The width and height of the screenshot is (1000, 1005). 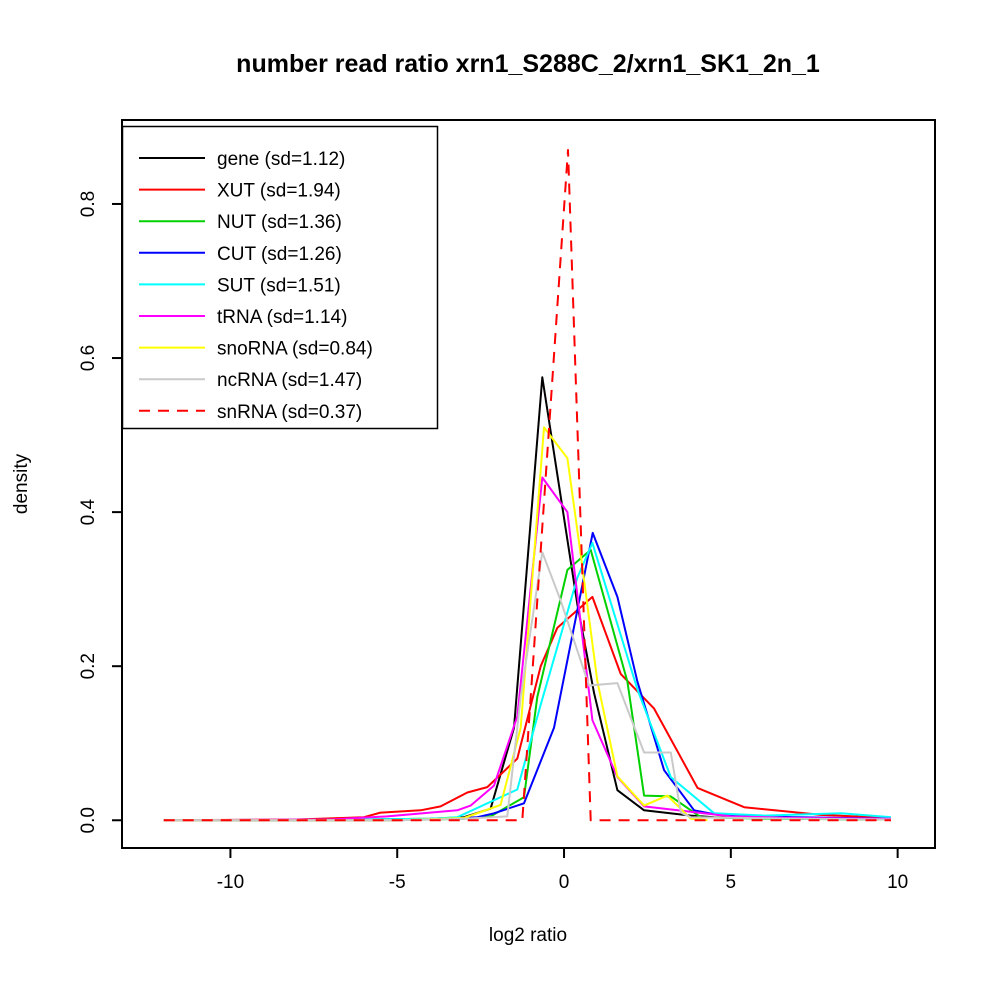 What do you see at coordinates (99, 512) in the screenshot?
I see `y-axis: 0.0 0.2 0.4 0.6 0.8` at bounding box center [99, 512].